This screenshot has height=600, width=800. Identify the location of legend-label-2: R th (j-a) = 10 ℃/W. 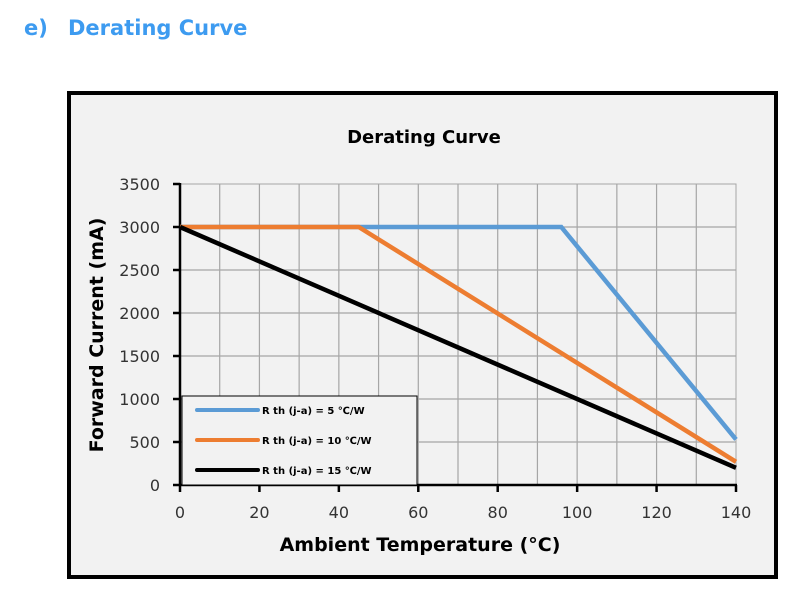
(317, 441).